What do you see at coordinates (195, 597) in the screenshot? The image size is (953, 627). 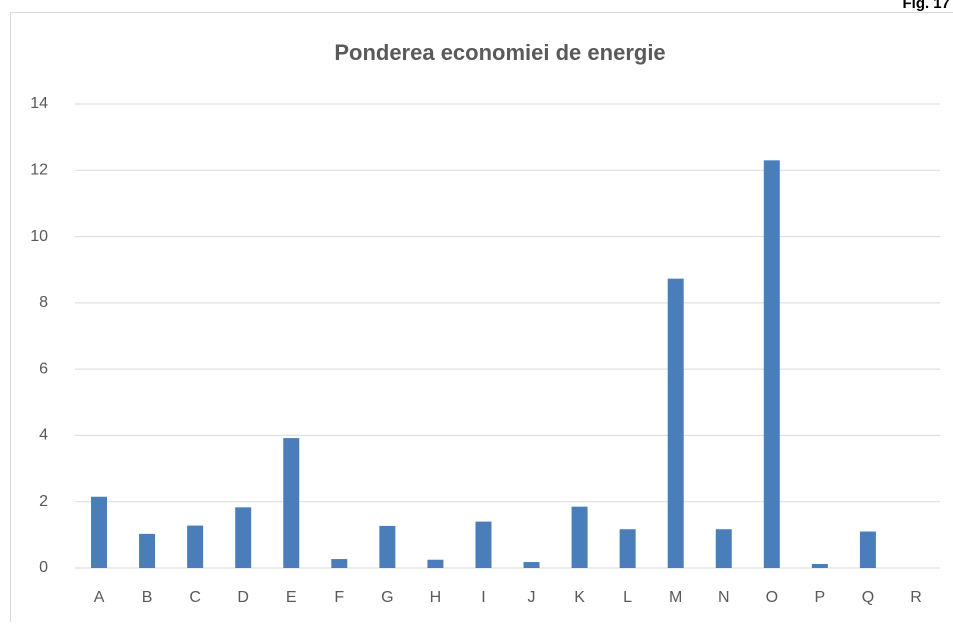 I see `x-tick-label: C` at bounding box center [195, 597].